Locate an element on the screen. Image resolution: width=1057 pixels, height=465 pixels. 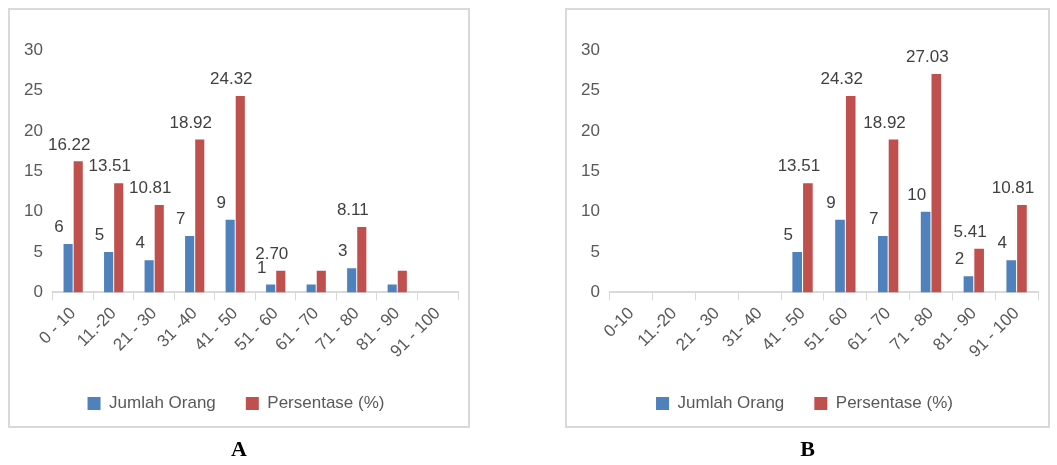
data-label: 16.22 is located at coordinates (69, 144).